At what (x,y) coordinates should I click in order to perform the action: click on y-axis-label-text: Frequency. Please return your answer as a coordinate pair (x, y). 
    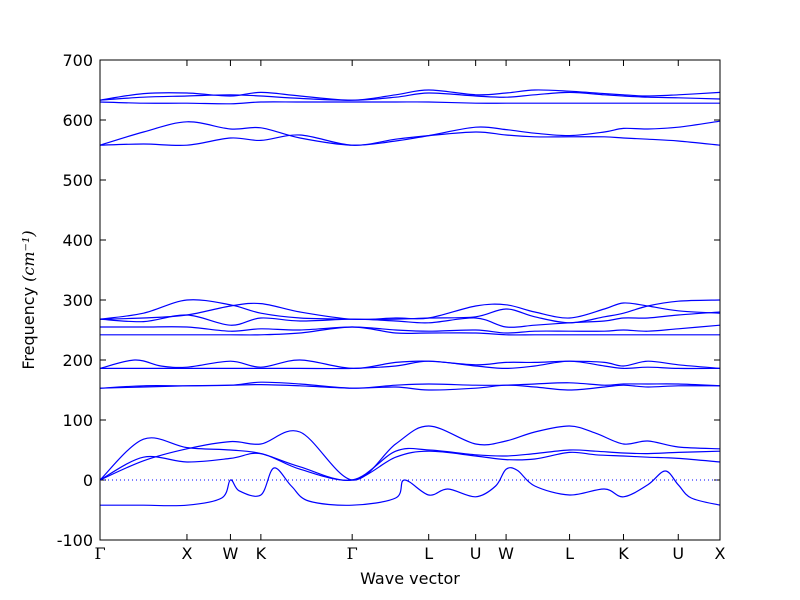
    Looking at the image, I should click on (28, 328).